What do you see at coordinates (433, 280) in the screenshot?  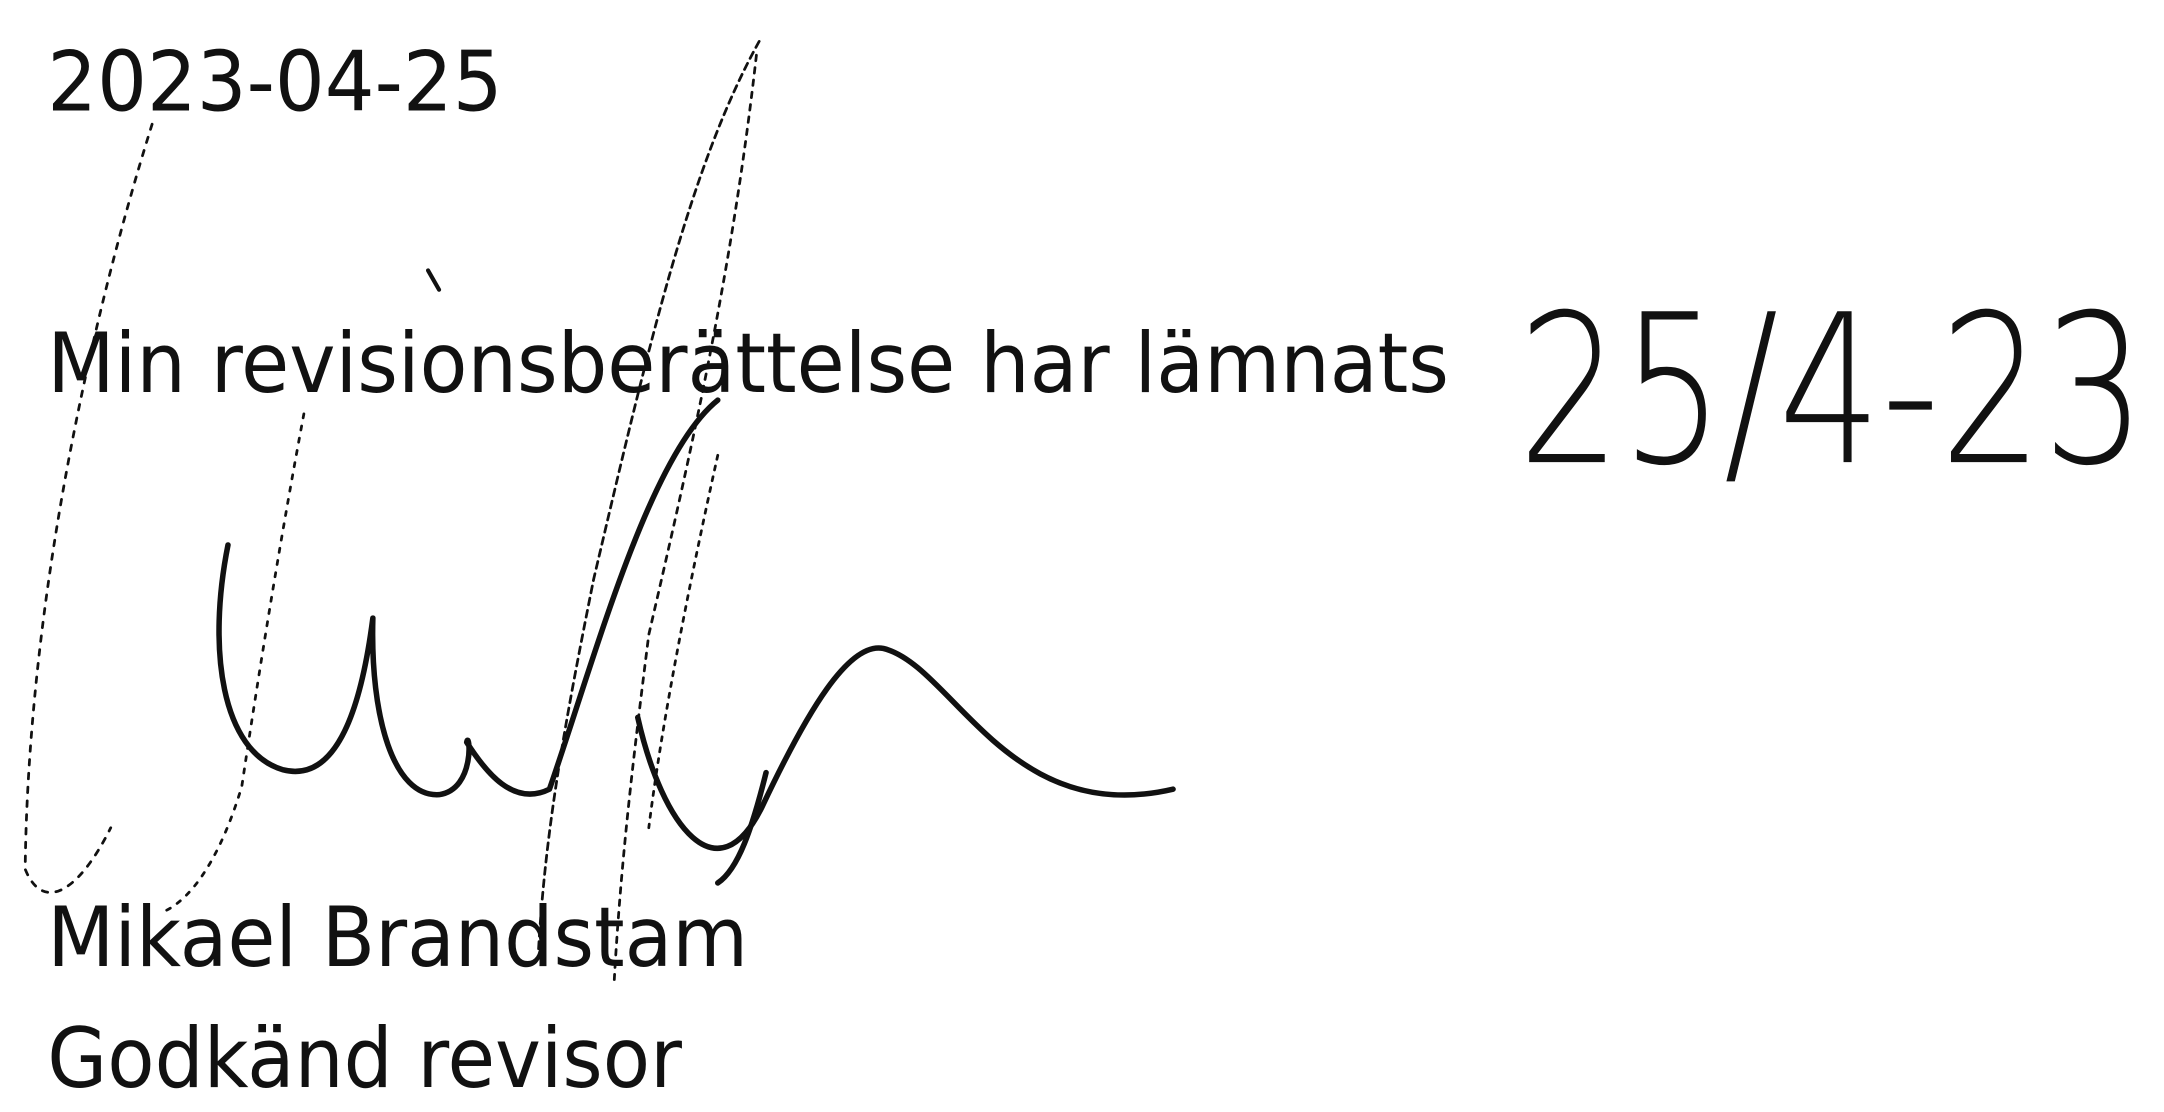 I see `signature-tick` at bounding box center [433, 280].